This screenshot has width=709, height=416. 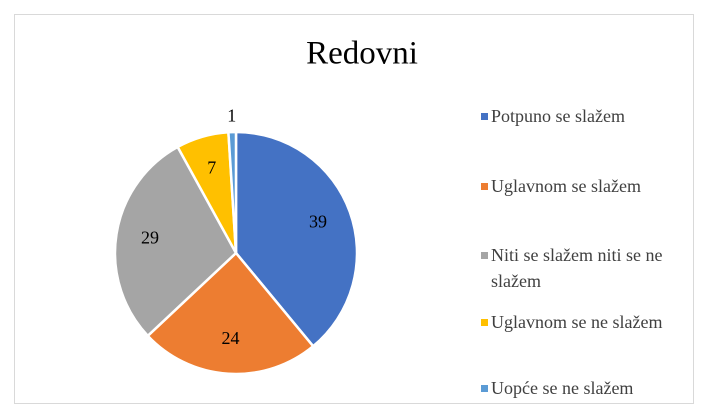 What do you see at coordinates (231, 116) in the screenshot?
I see `data-label: 1` at bounding box center [231, 116].